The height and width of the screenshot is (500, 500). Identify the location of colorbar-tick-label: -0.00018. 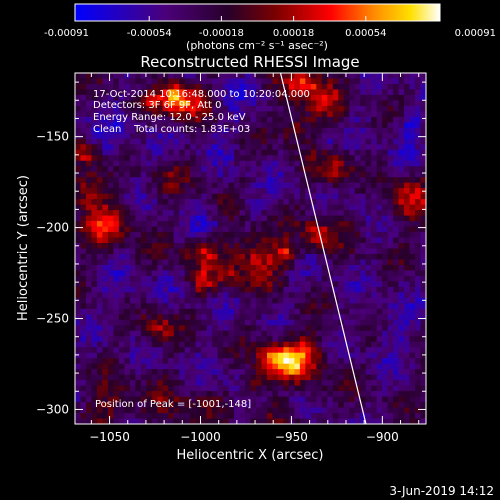
(221, 33).